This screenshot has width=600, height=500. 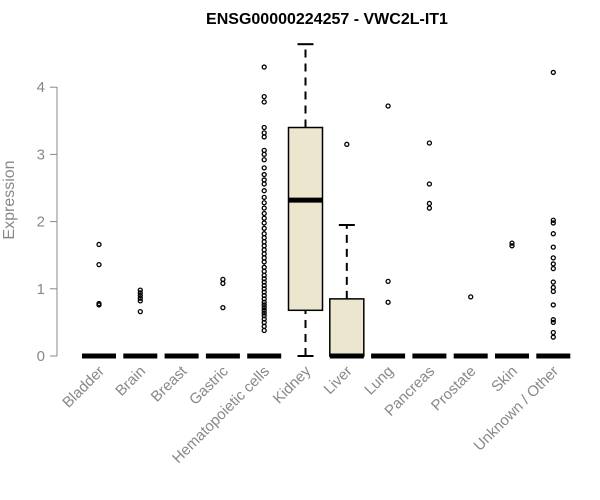 What do you see at coordinates (140, 323) in the screenshot?
I see `box-brain` at bounding box center [140, 323].